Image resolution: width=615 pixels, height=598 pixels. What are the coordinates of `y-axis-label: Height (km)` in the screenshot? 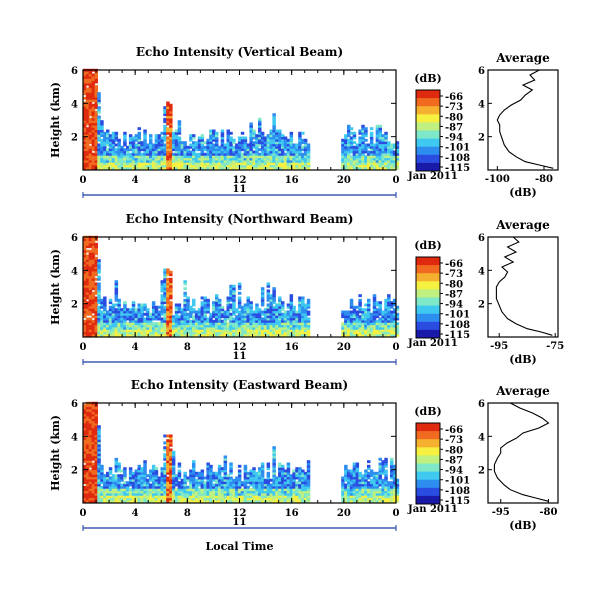 It's located at (55, 287).